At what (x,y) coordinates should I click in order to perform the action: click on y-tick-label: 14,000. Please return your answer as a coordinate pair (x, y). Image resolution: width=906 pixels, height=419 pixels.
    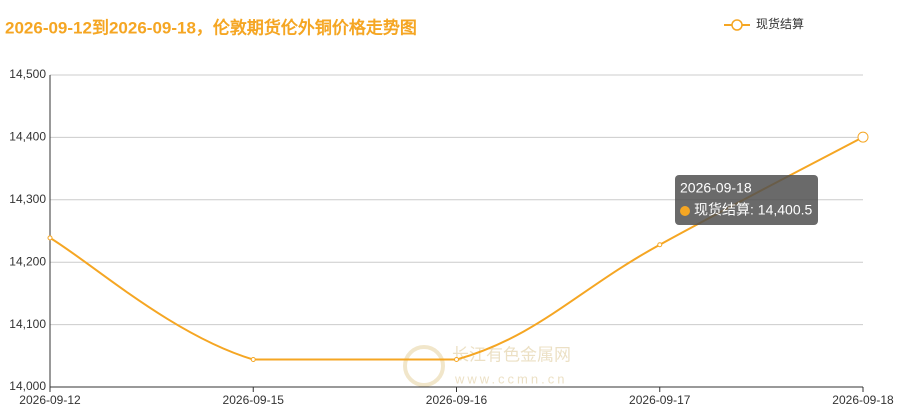
    Looking at the image, I should click on (27, 386).